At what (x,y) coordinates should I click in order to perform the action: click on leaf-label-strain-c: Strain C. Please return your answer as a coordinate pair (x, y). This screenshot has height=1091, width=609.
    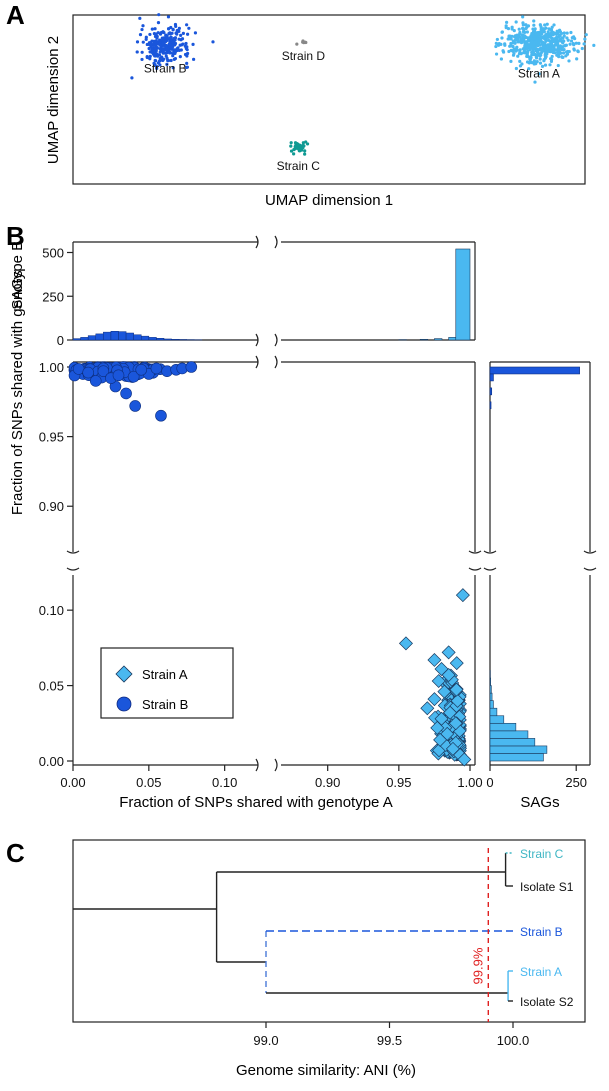
    Looking at the image, I should click on (542, 854).